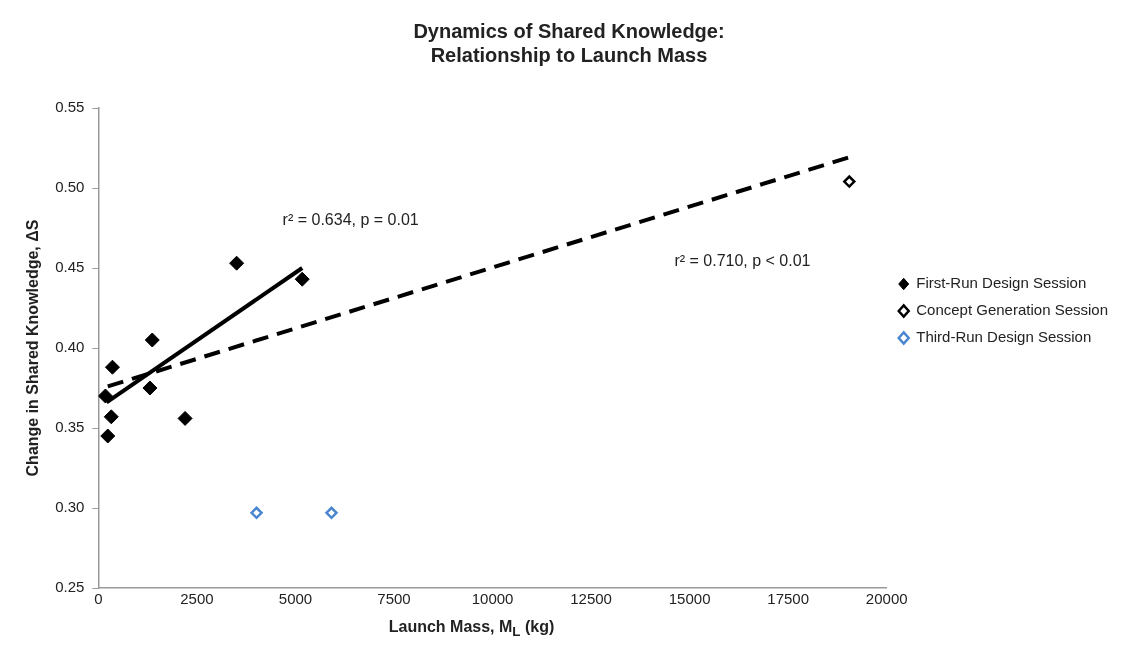 The width and height of the screenshot is (1138, 657). I want to click on y-tick-label: 0.40, so click(70, 347).